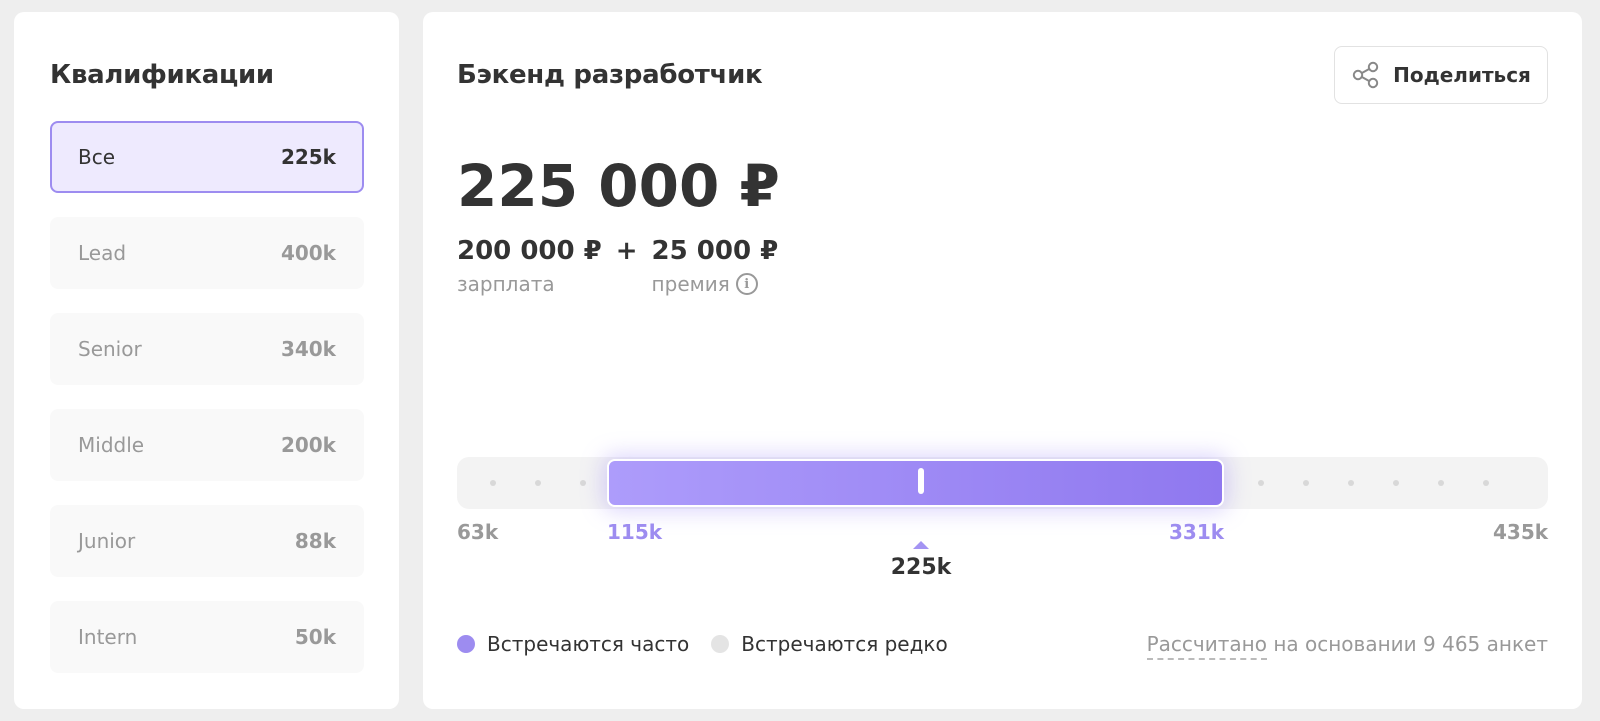 The width and height of the screenshot is (1600, 721). I want to click on qualification-item-all: Все 225k, so click(207, 157).